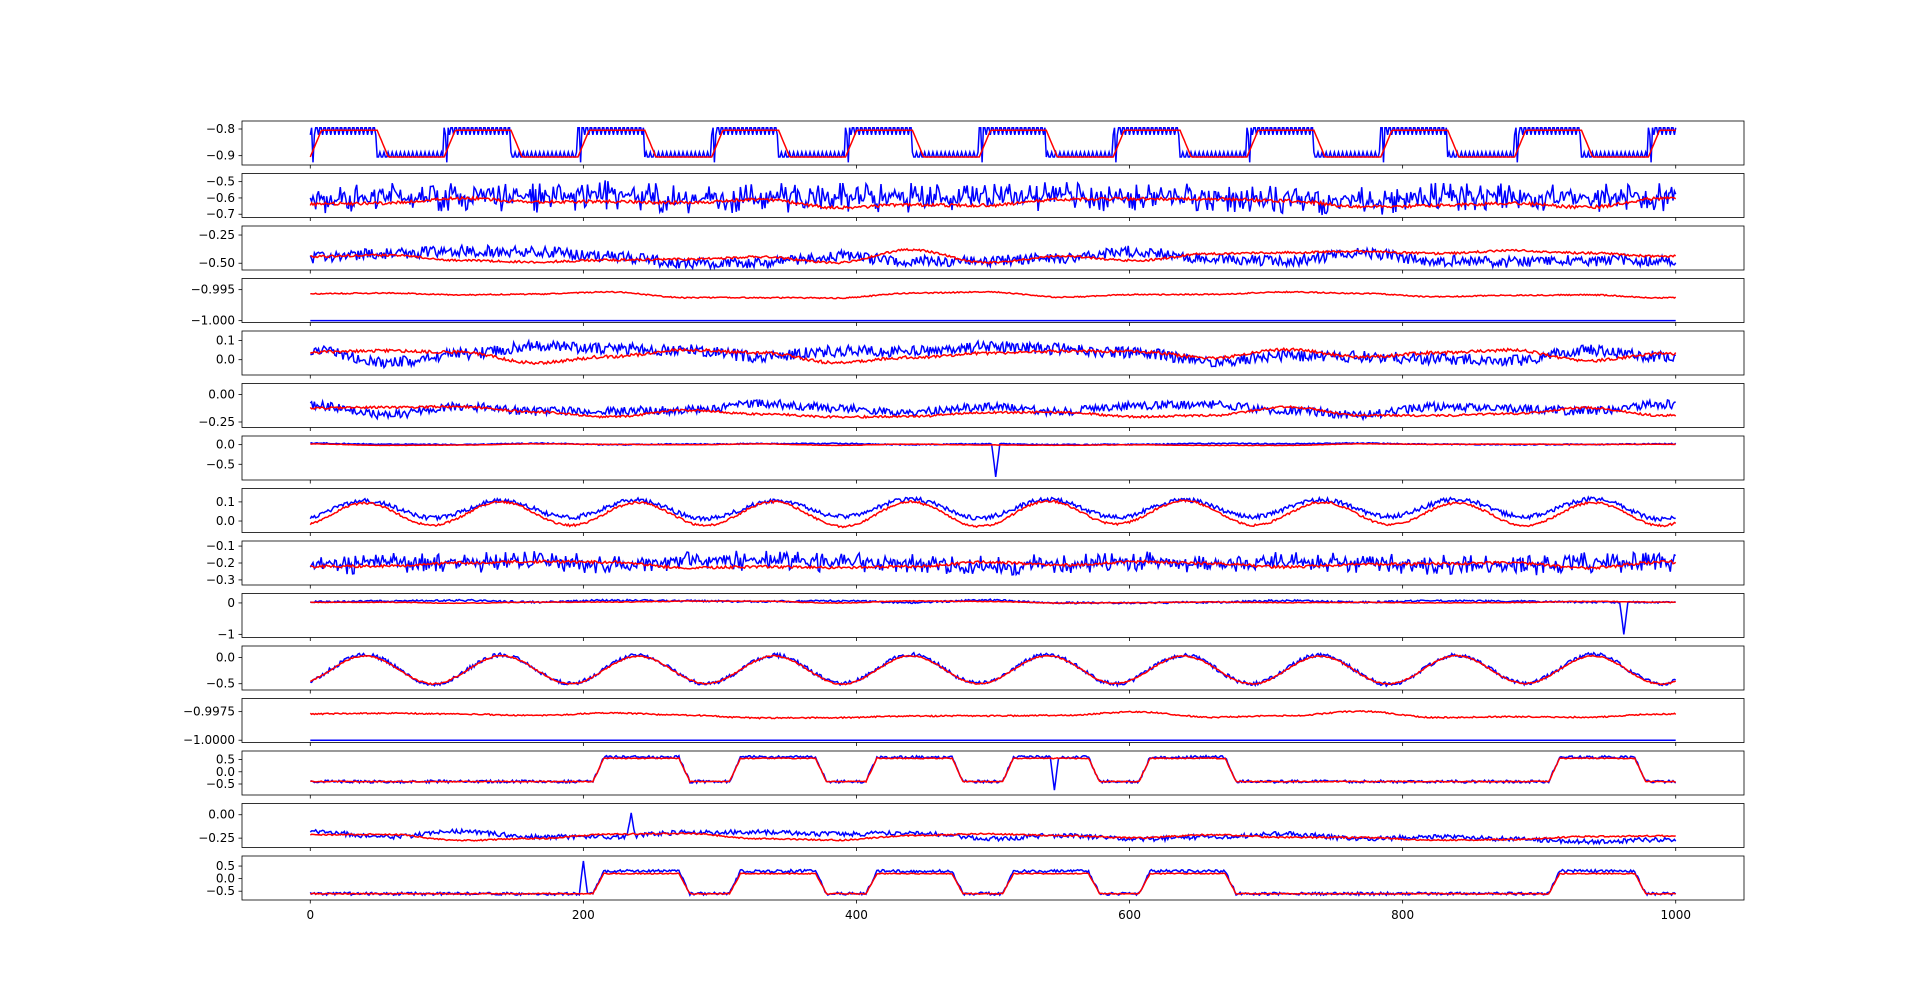 This screenshot has width=1920, height=998. I want to click on subplot-9: −0.1 −0.2 −0.3, so click(975, 564).